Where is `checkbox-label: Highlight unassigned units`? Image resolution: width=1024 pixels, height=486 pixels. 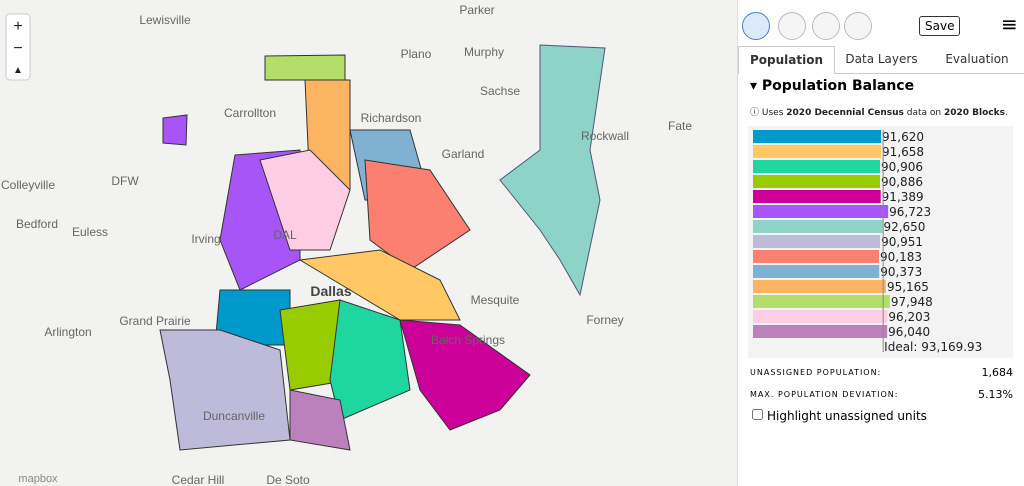
checkbox-label: Highlight unassigned units is located at coordinates (847, 416).